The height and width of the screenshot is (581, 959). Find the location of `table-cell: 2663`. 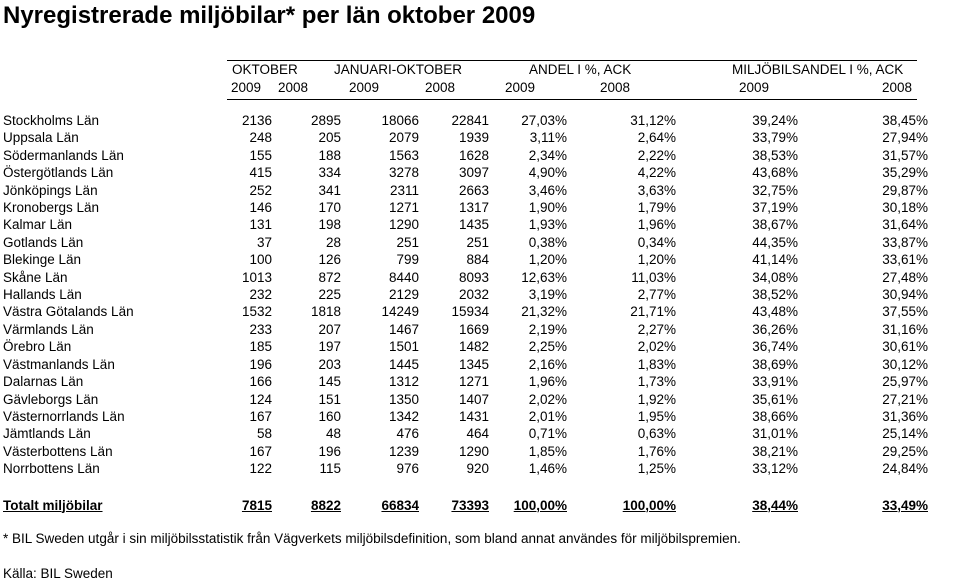

table-cell: 2663 is located at coordinates (473, 190).